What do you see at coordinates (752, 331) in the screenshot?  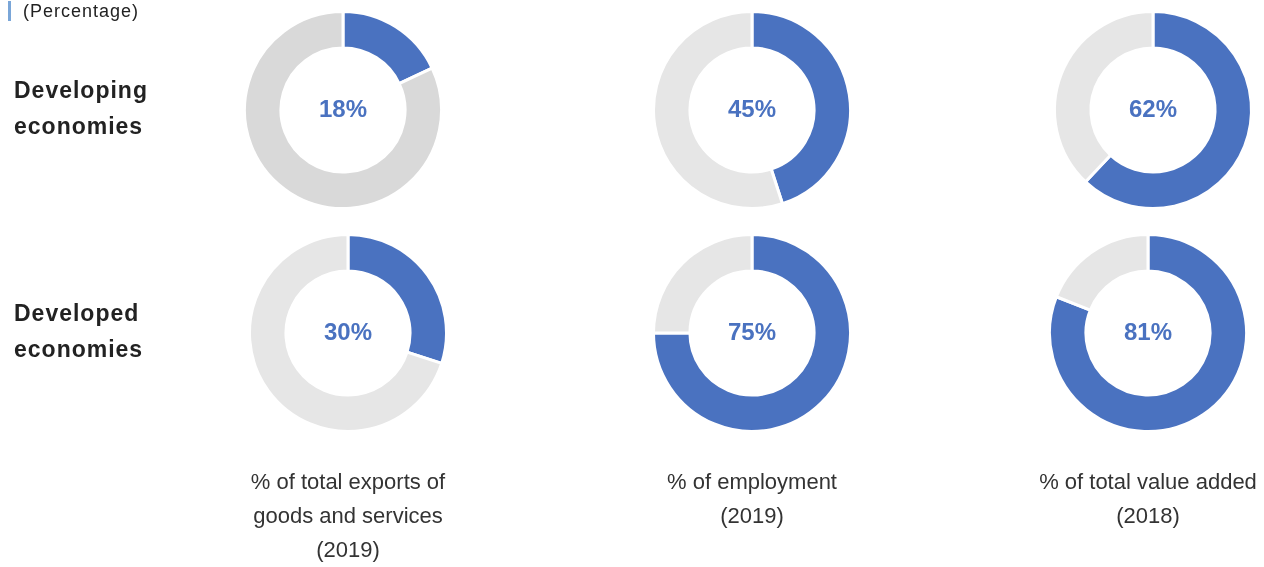 I see `data-label: 75%` at bounding box center [752, 331].